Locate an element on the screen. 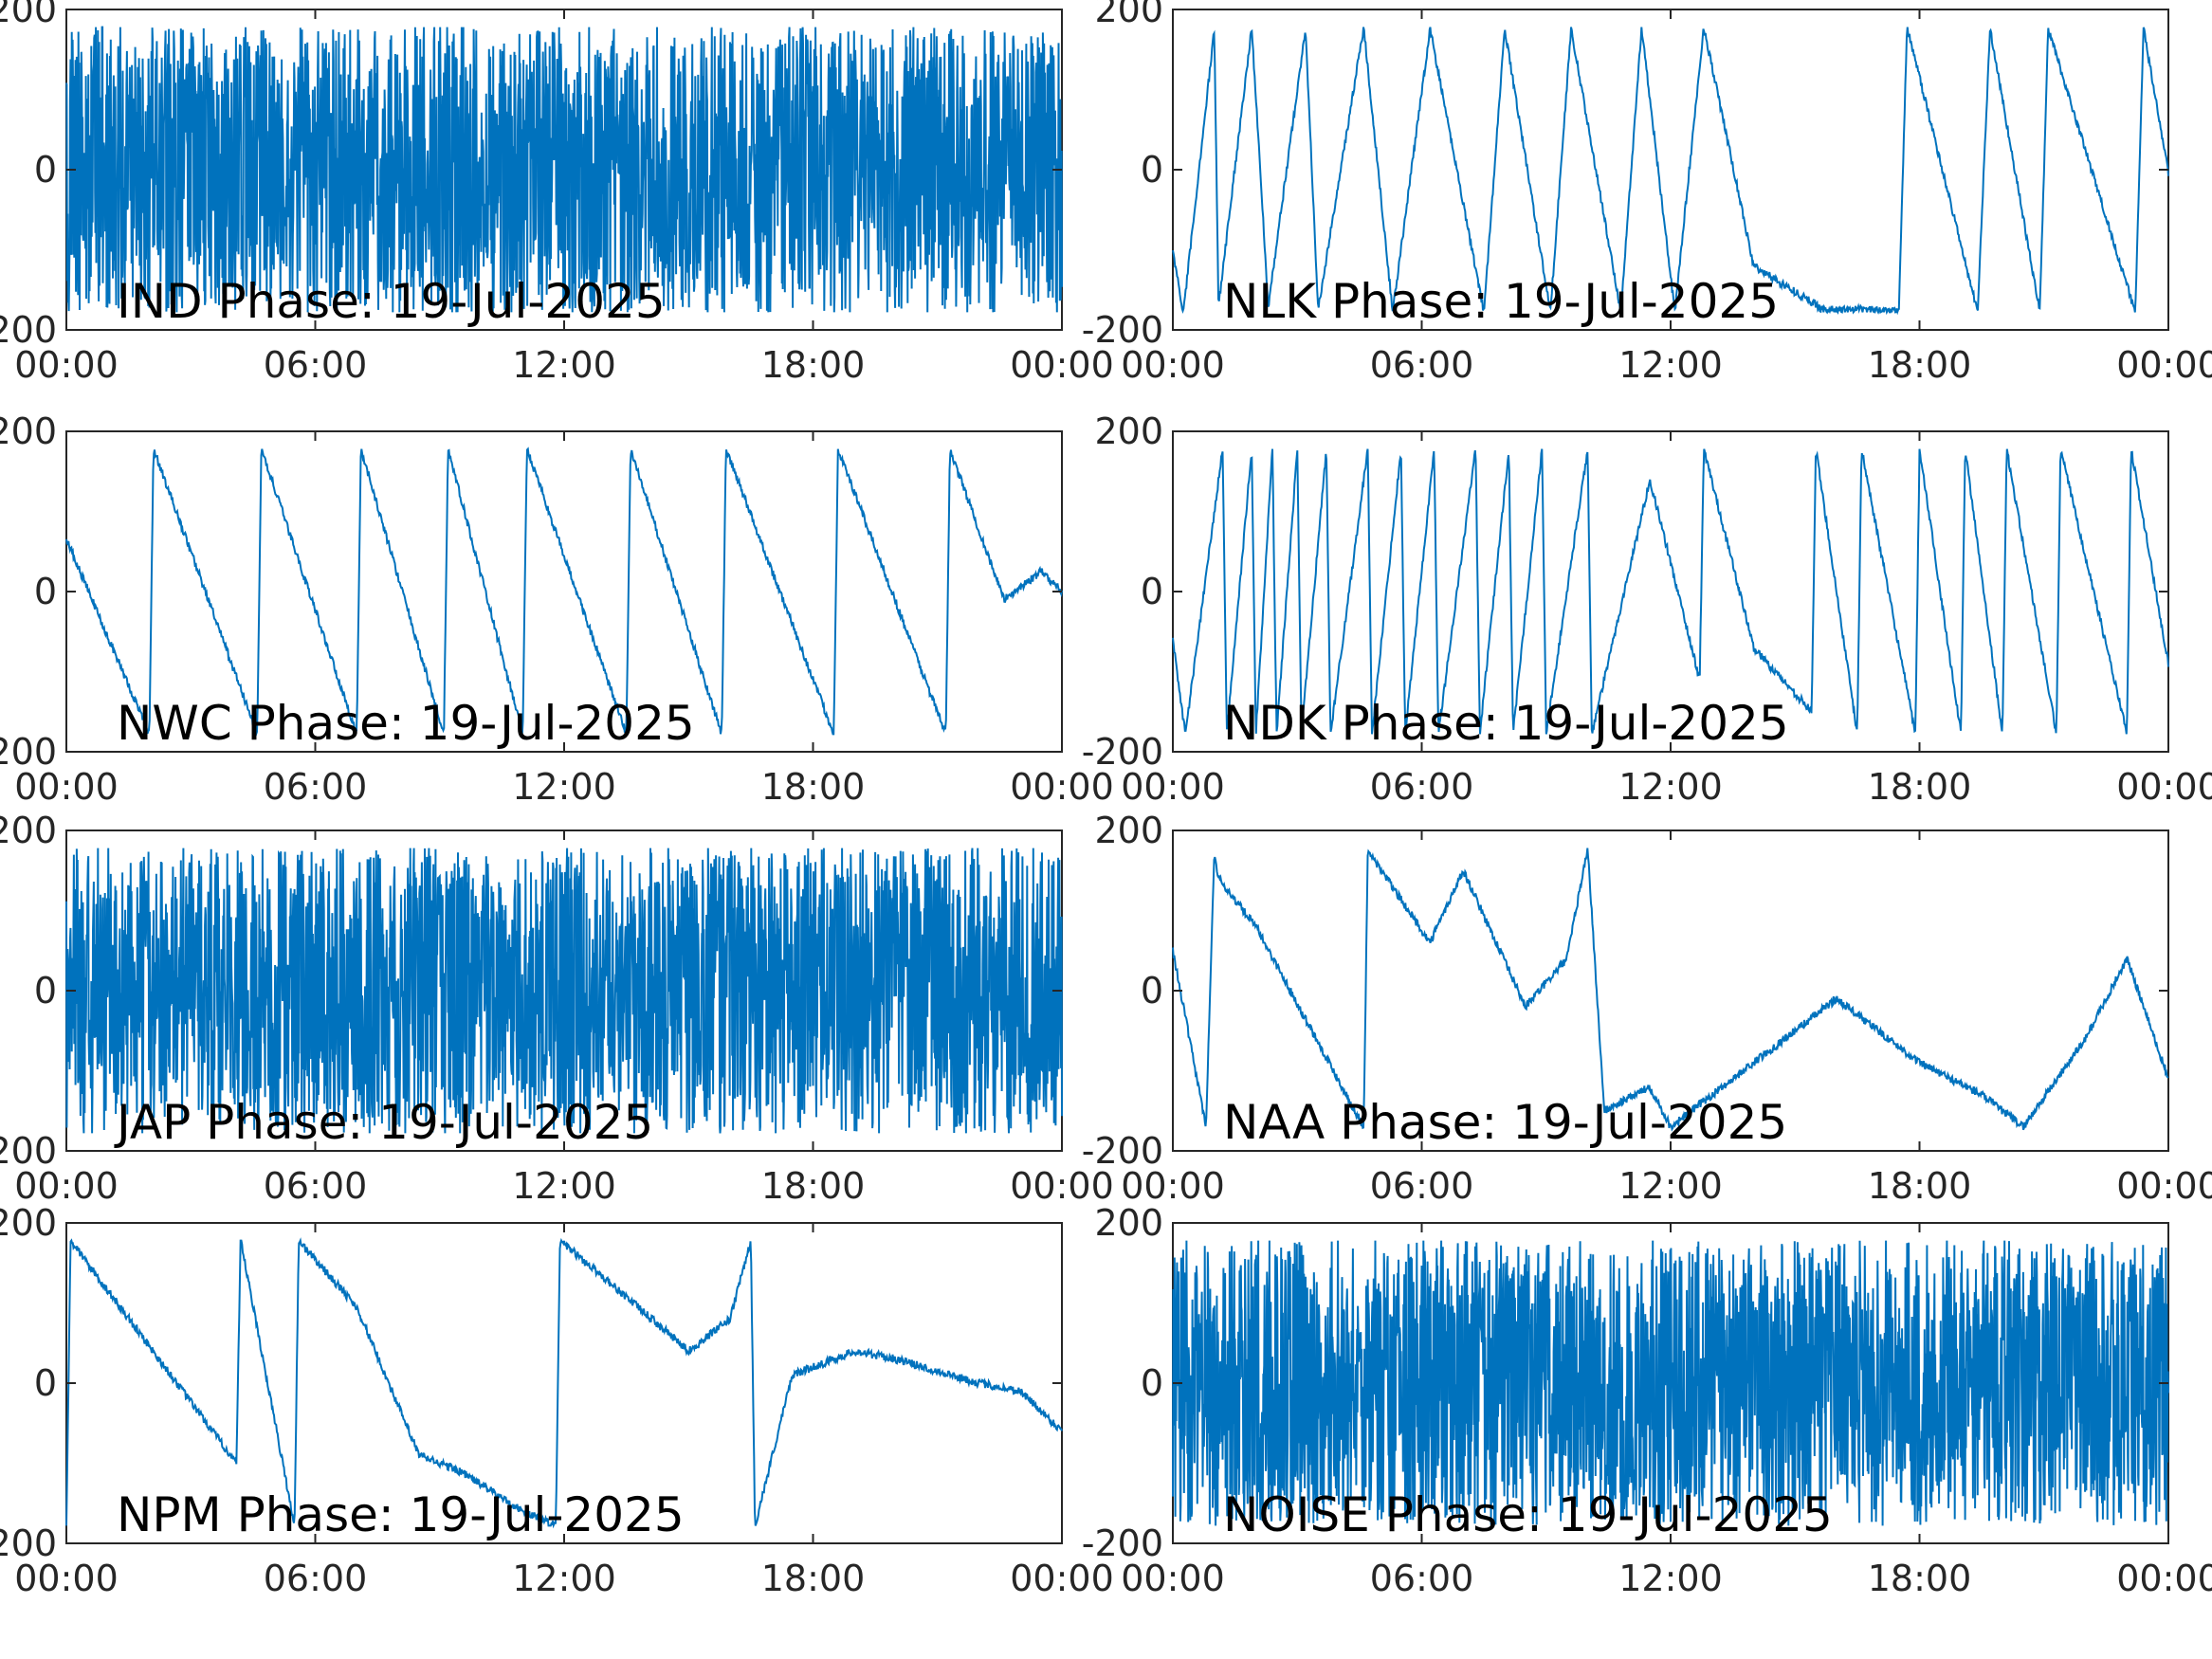 This screenshot has width=2212, height=1659. panel-title: JAP Phase: 19-Jul-2025 is located at coordinates (383, 1122).